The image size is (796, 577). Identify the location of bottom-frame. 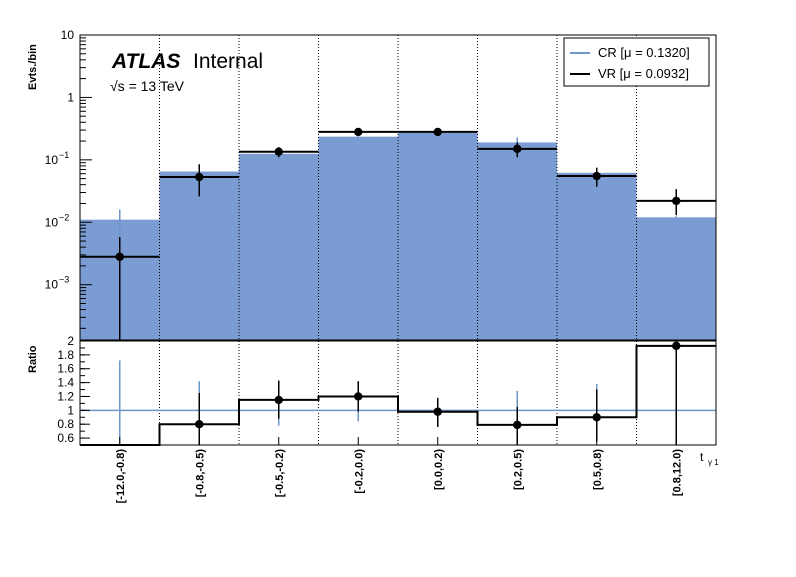
(398, 393).